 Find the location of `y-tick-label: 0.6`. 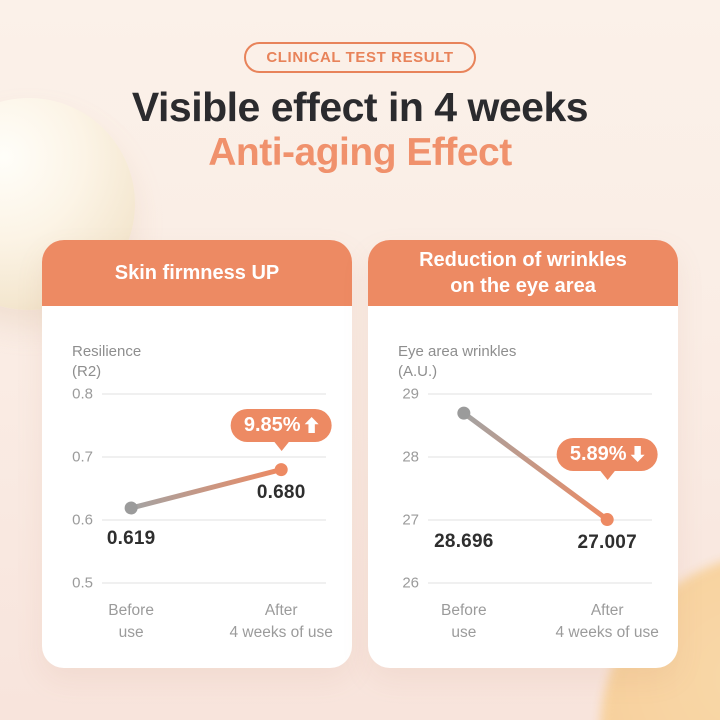

y-tick-label: 0.6 is located at coordinates (82, 520).